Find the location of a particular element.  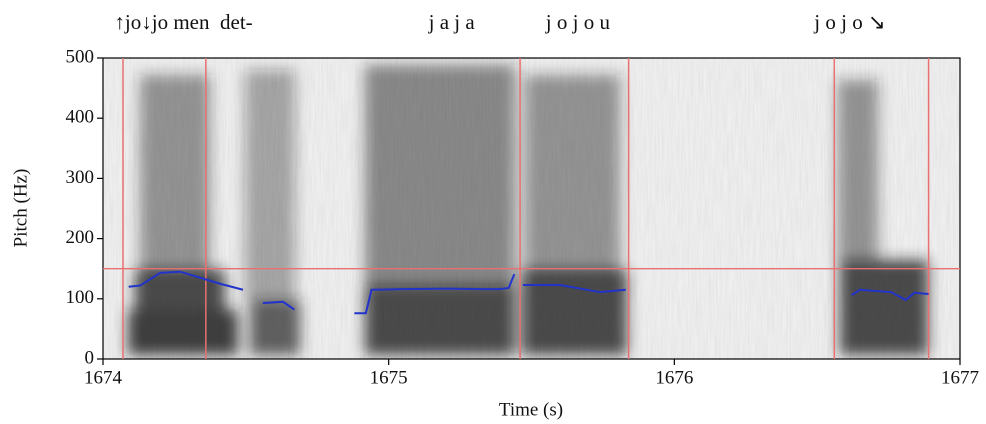

y-axis-label: Pitch (Hz) is located at coordinates (20, 208).